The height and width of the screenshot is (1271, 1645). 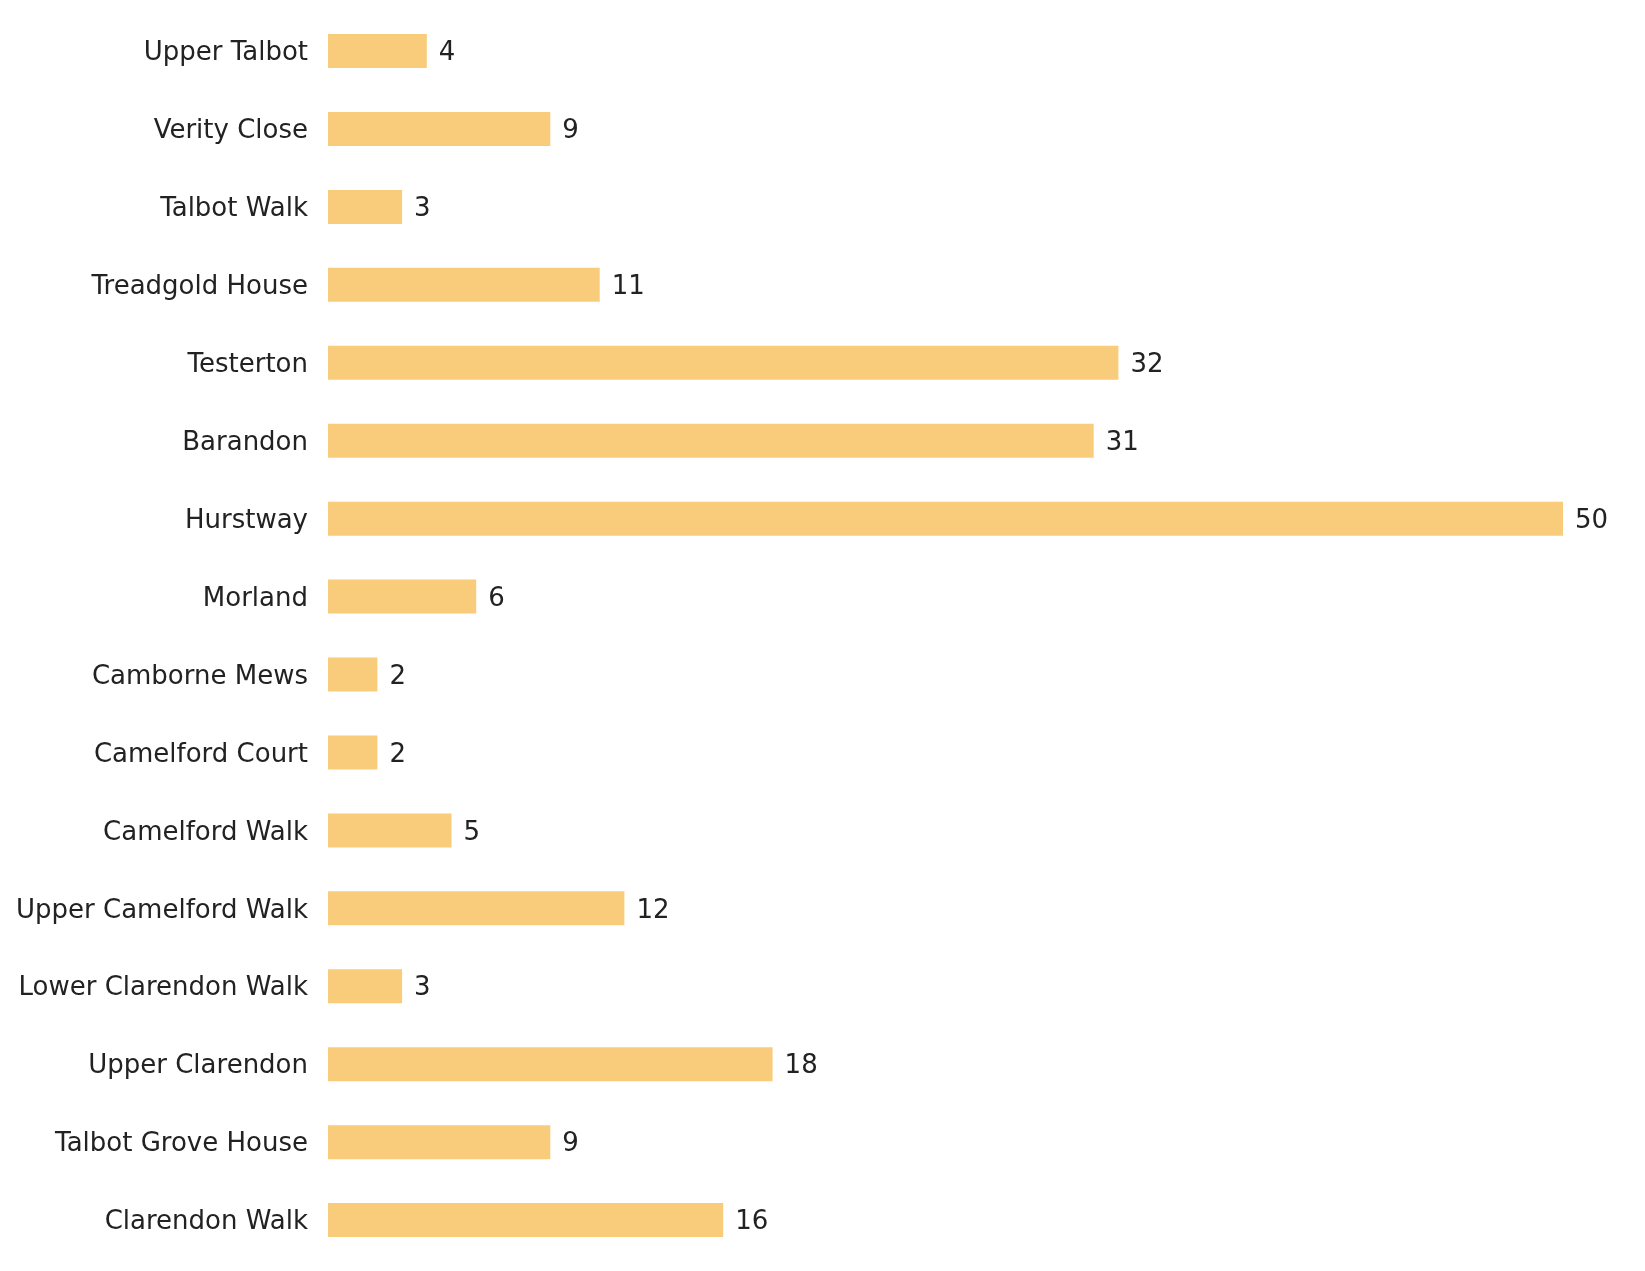 What do you see at coordinates (225, 51) in the screenshot?
I see `y-tick-label: Upper Talbot` at bounding box center [225, 51].